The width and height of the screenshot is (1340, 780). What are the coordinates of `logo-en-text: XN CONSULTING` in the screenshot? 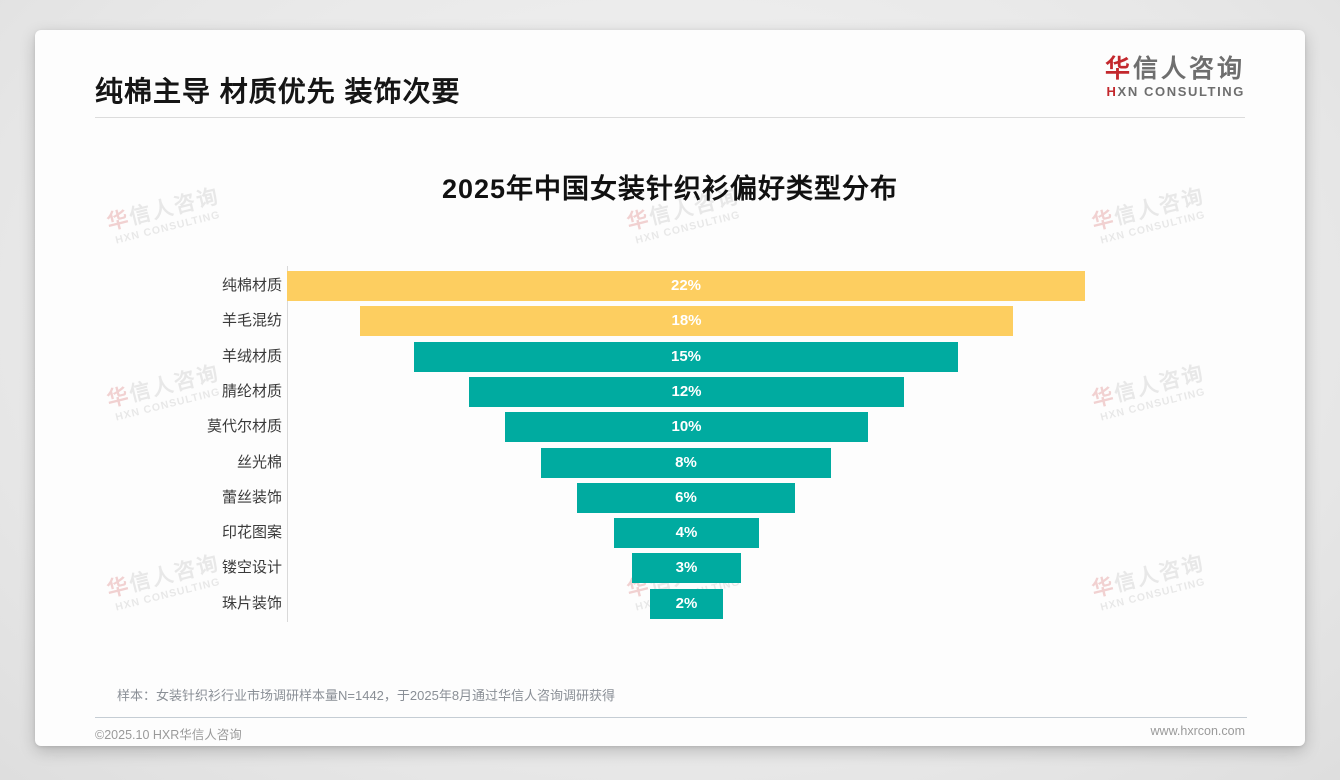 It's located at (1181, 91).